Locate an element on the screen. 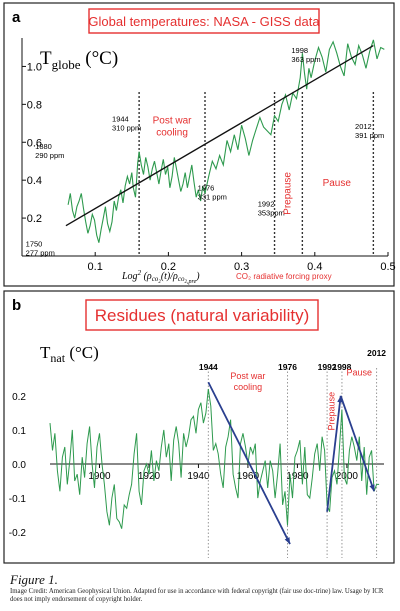 The width and height of the screenshot is (400, 611). x-tick-label: 0.3 is located at coordinates (241, 267).